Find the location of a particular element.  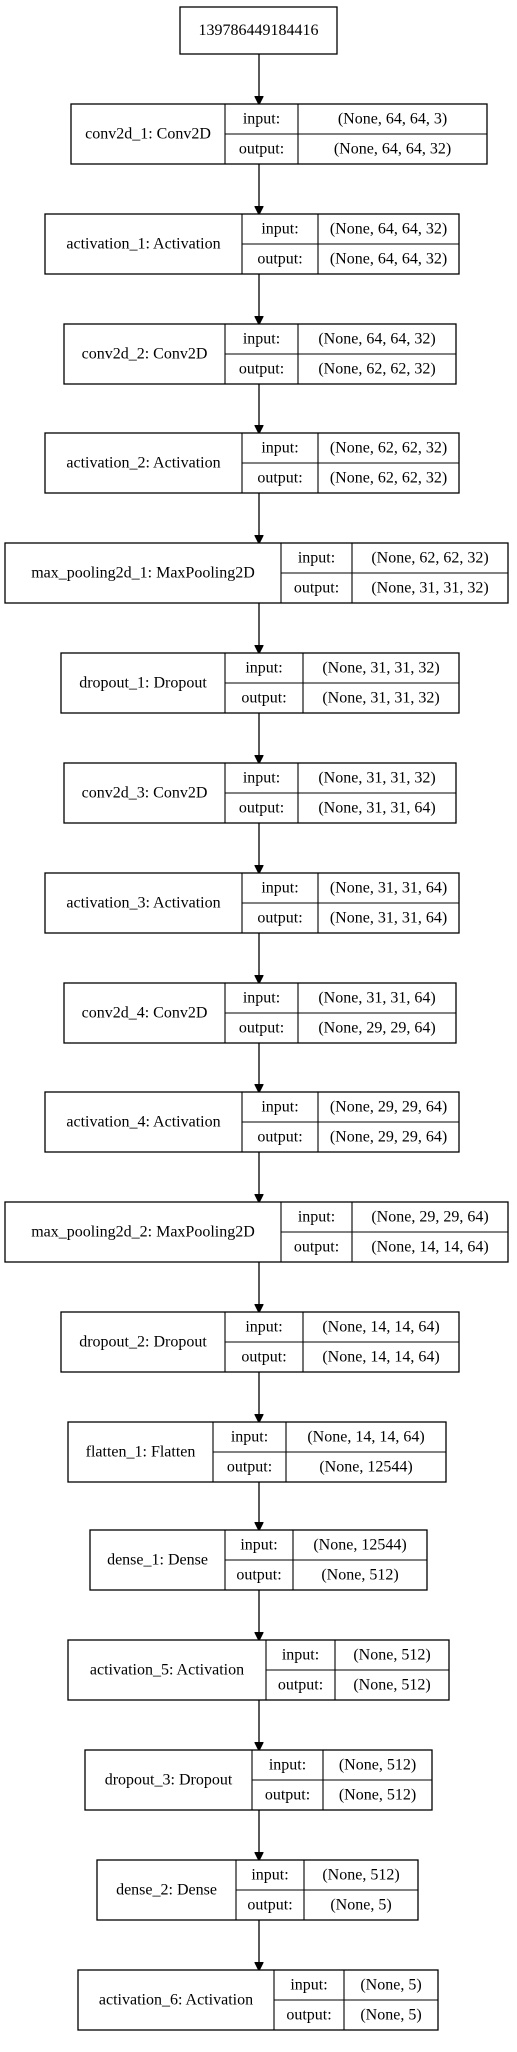

layer-name: max_pooling2d_1: MaxPooling2D is located at coordinates (143, 573).